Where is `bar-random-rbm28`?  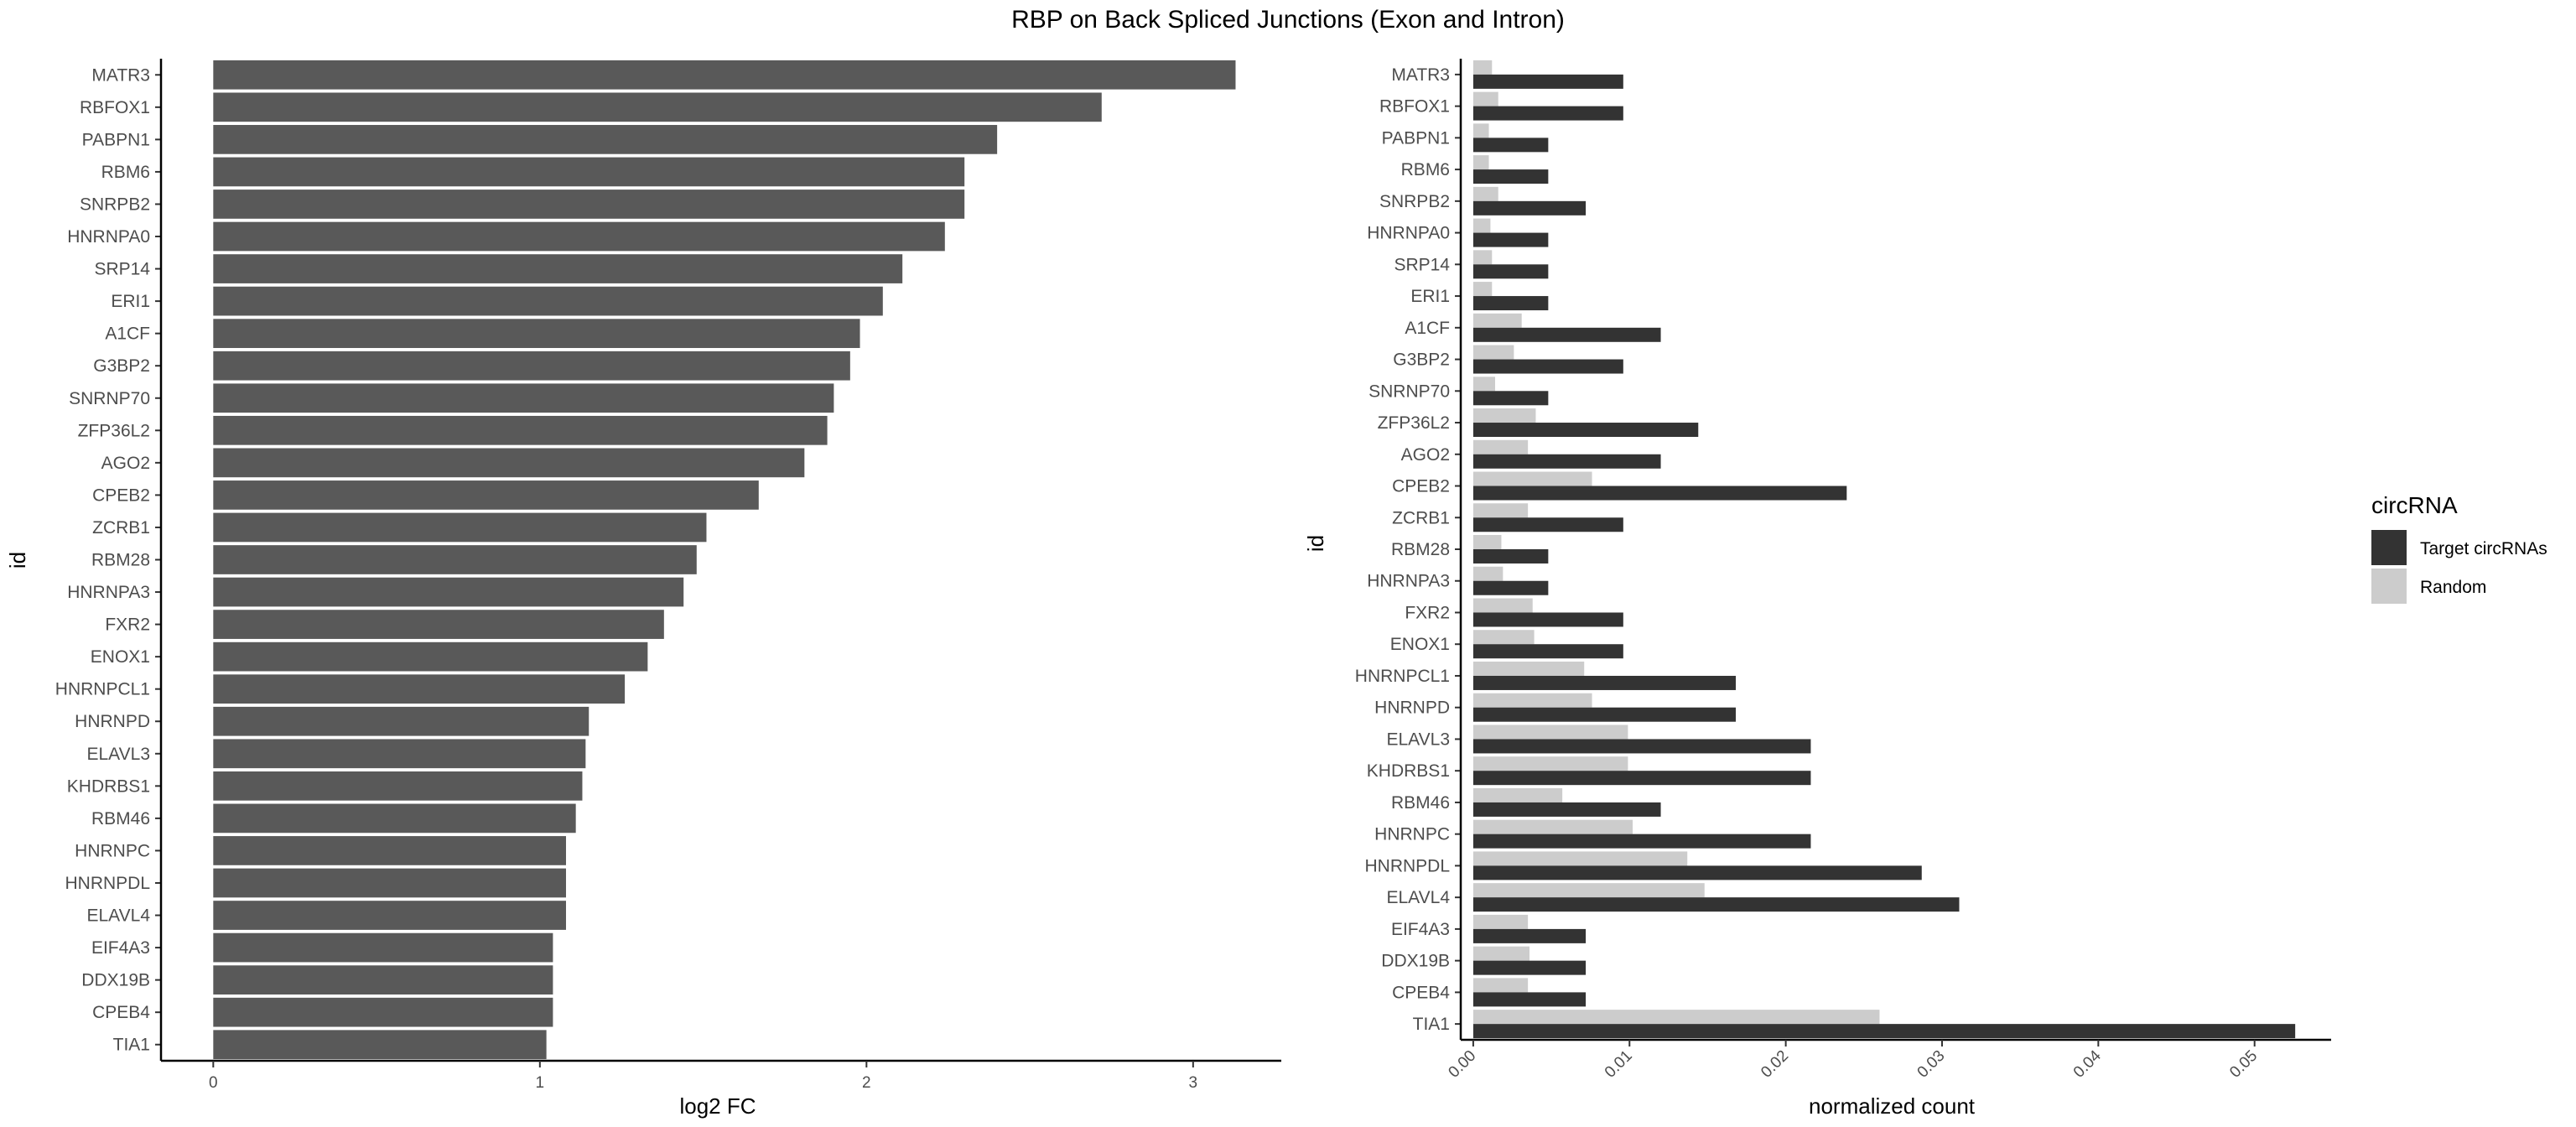
bar-random-rbm28 is located at coordinates (1487, 542).